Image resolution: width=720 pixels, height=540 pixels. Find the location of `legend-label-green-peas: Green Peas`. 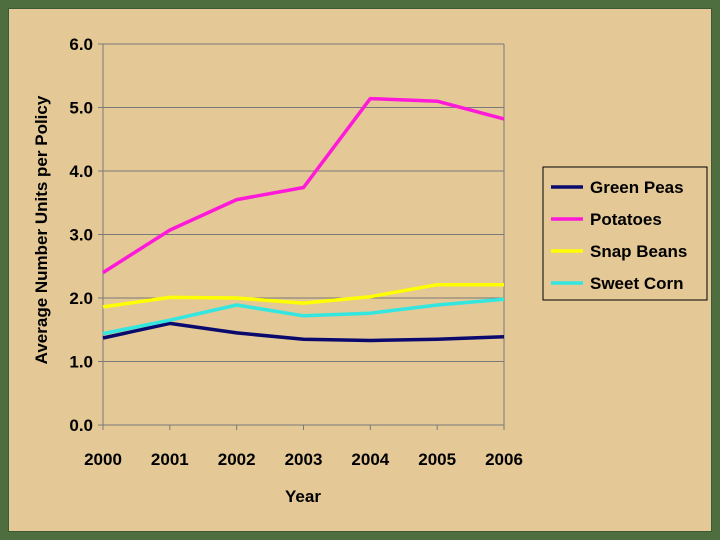

legend-label-green-peas: Green Peas is located at coordinates (637, 187).